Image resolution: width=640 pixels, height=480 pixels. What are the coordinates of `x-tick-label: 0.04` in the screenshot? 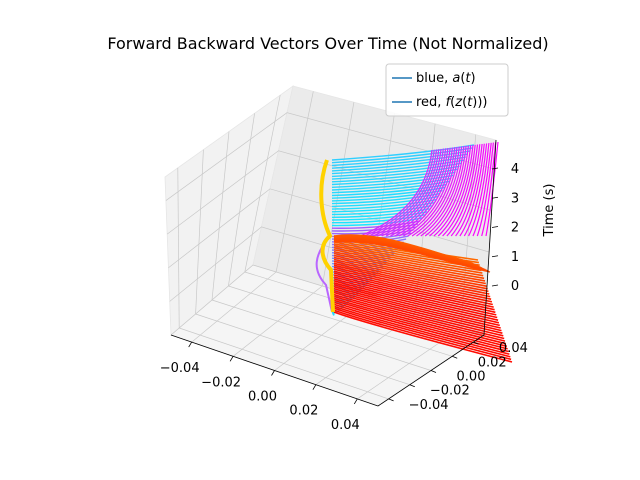 It's located at (345, 425).